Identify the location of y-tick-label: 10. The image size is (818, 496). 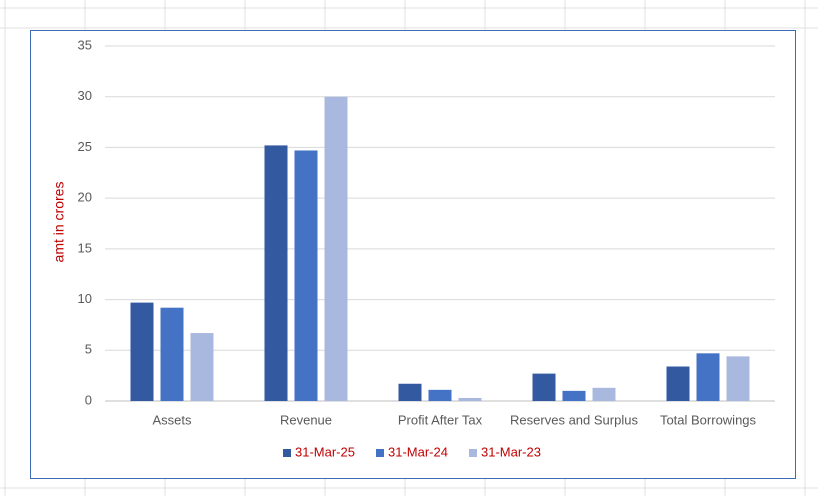
(85, 298).